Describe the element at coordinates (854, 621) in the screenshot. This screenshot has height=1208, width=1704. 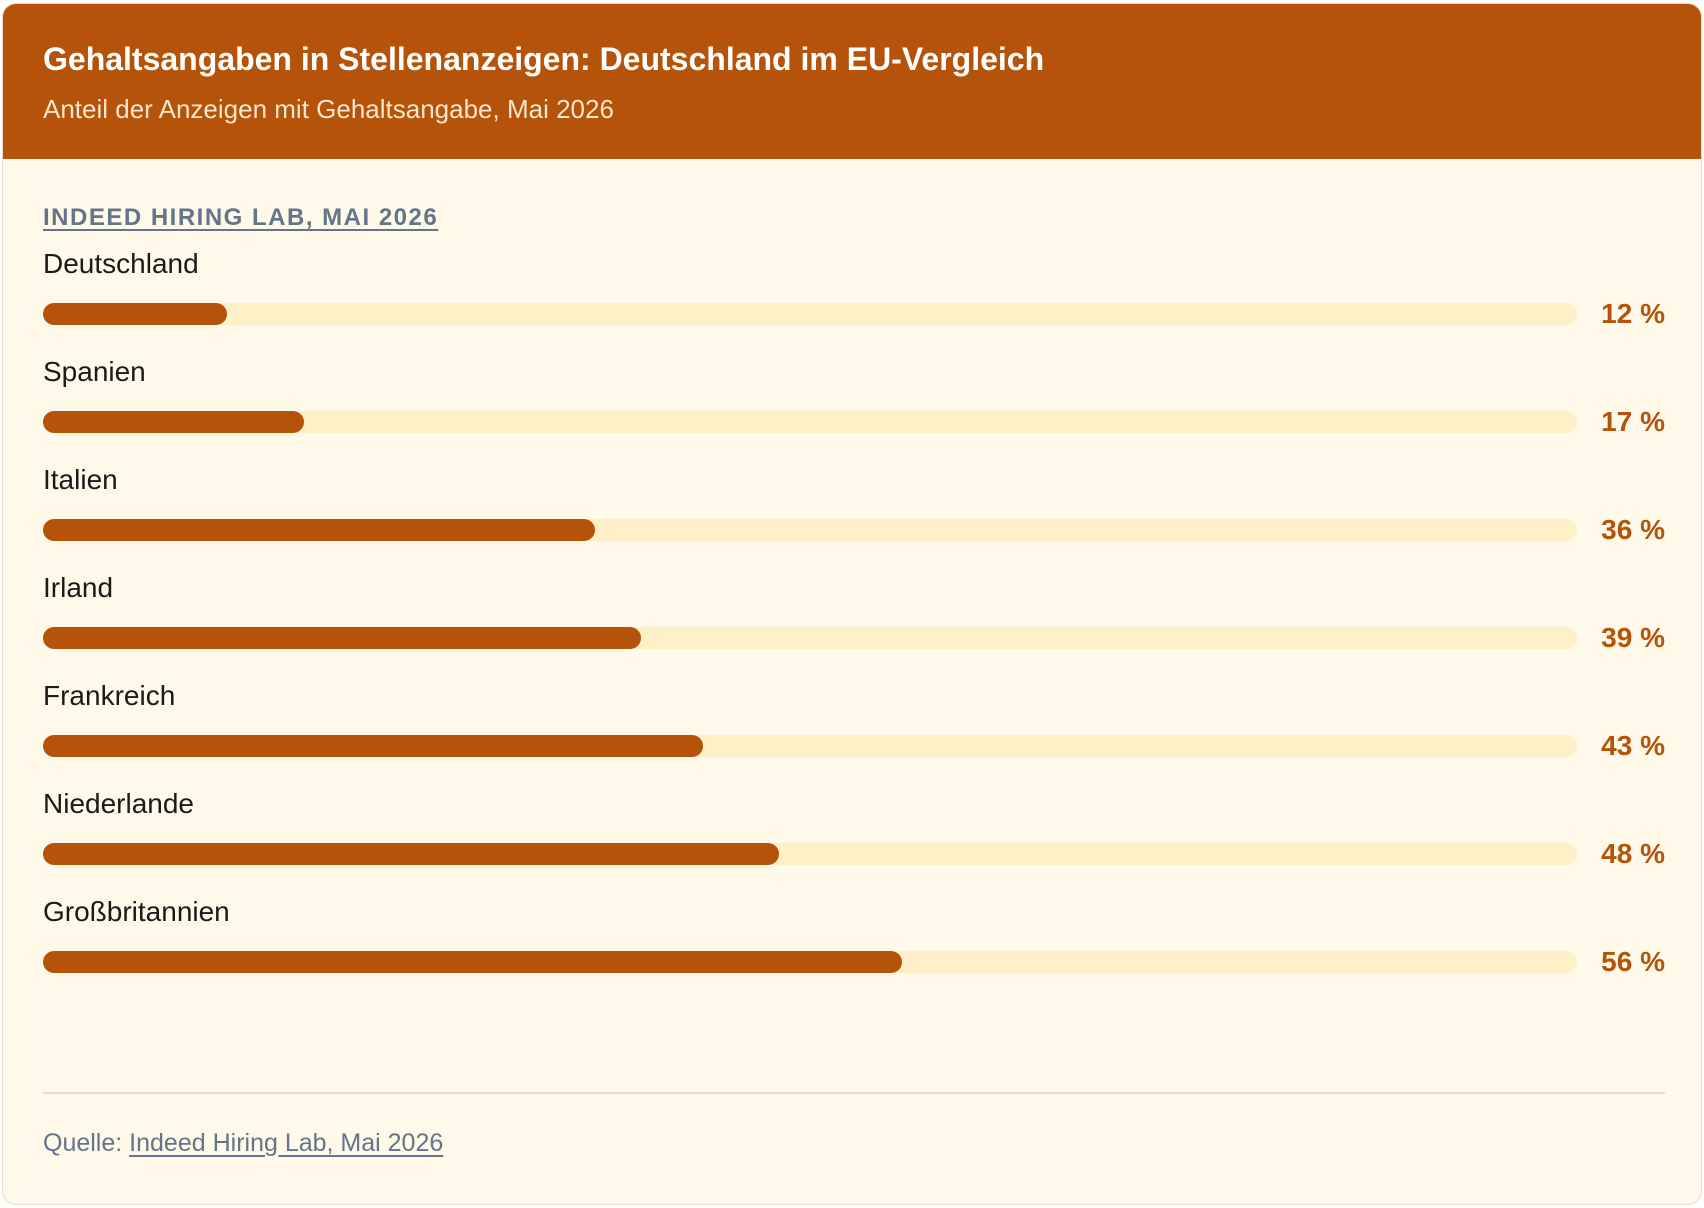
I see `bar-row: Irland 39 %` at that location.